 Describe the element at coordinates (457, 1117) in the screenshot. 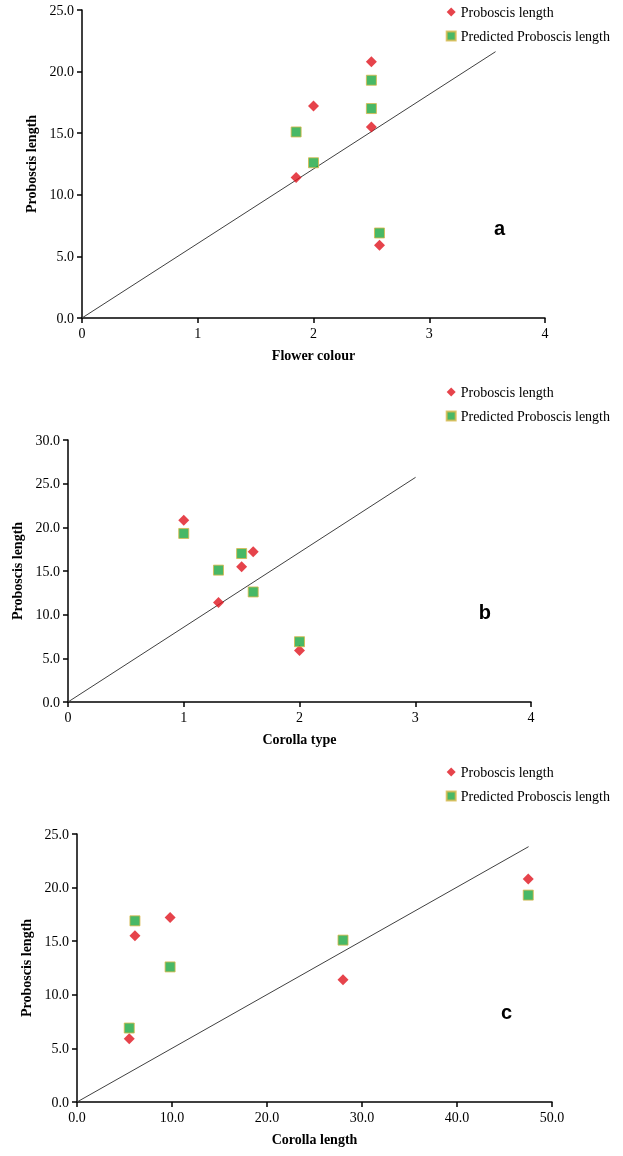

I see `x-tick-label: 40.0` at that location.